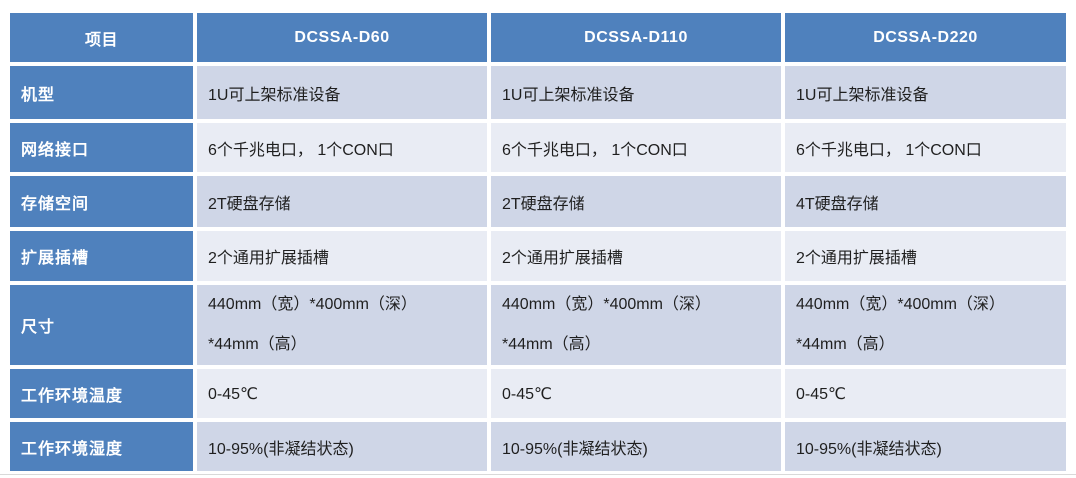 The image size is (1076, 478). Describe the element at coordinates (101, 147) in the screenshot. I see `row-label-cell: 网络接口` at that location.